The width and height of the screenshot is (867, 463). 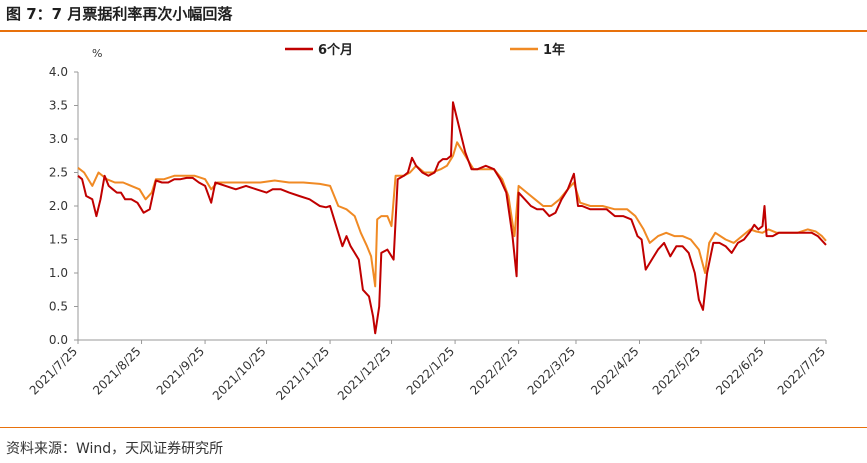 I want to click on x-tick-label: 2021/11/25, so click(x=302, y=373).